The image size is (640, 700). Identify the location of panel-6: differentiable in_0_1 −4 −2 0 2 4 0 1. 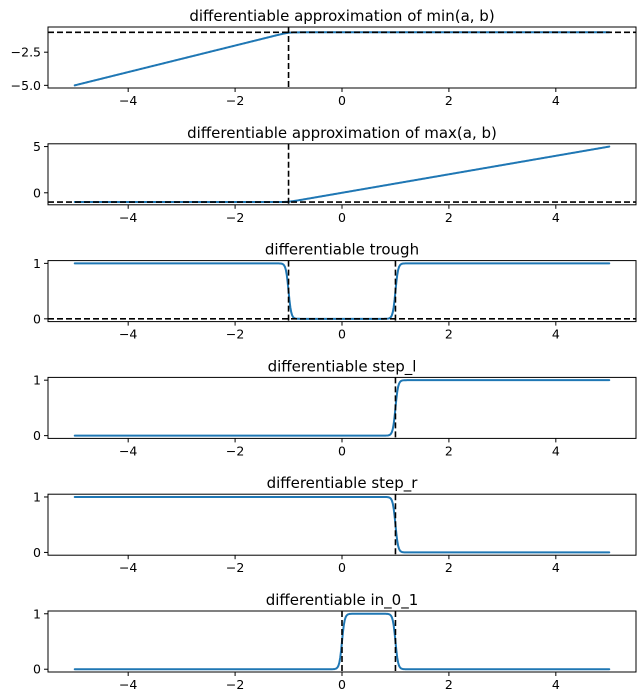
(335, 641).